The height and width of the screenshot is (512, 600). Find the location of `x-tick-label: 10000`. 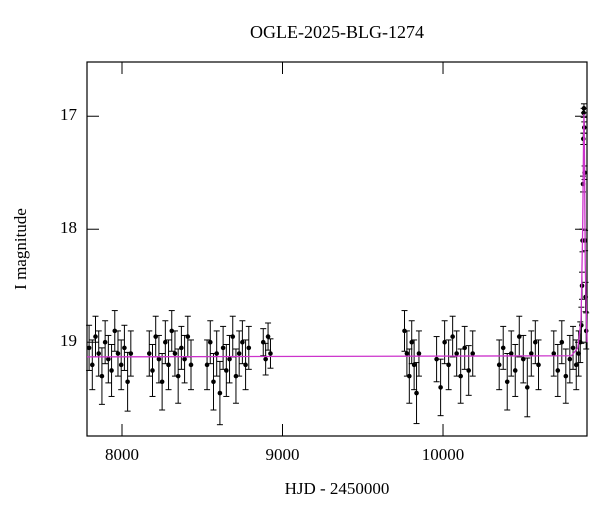

x-tick-label: 10000 is located at coordinates (443, 454).